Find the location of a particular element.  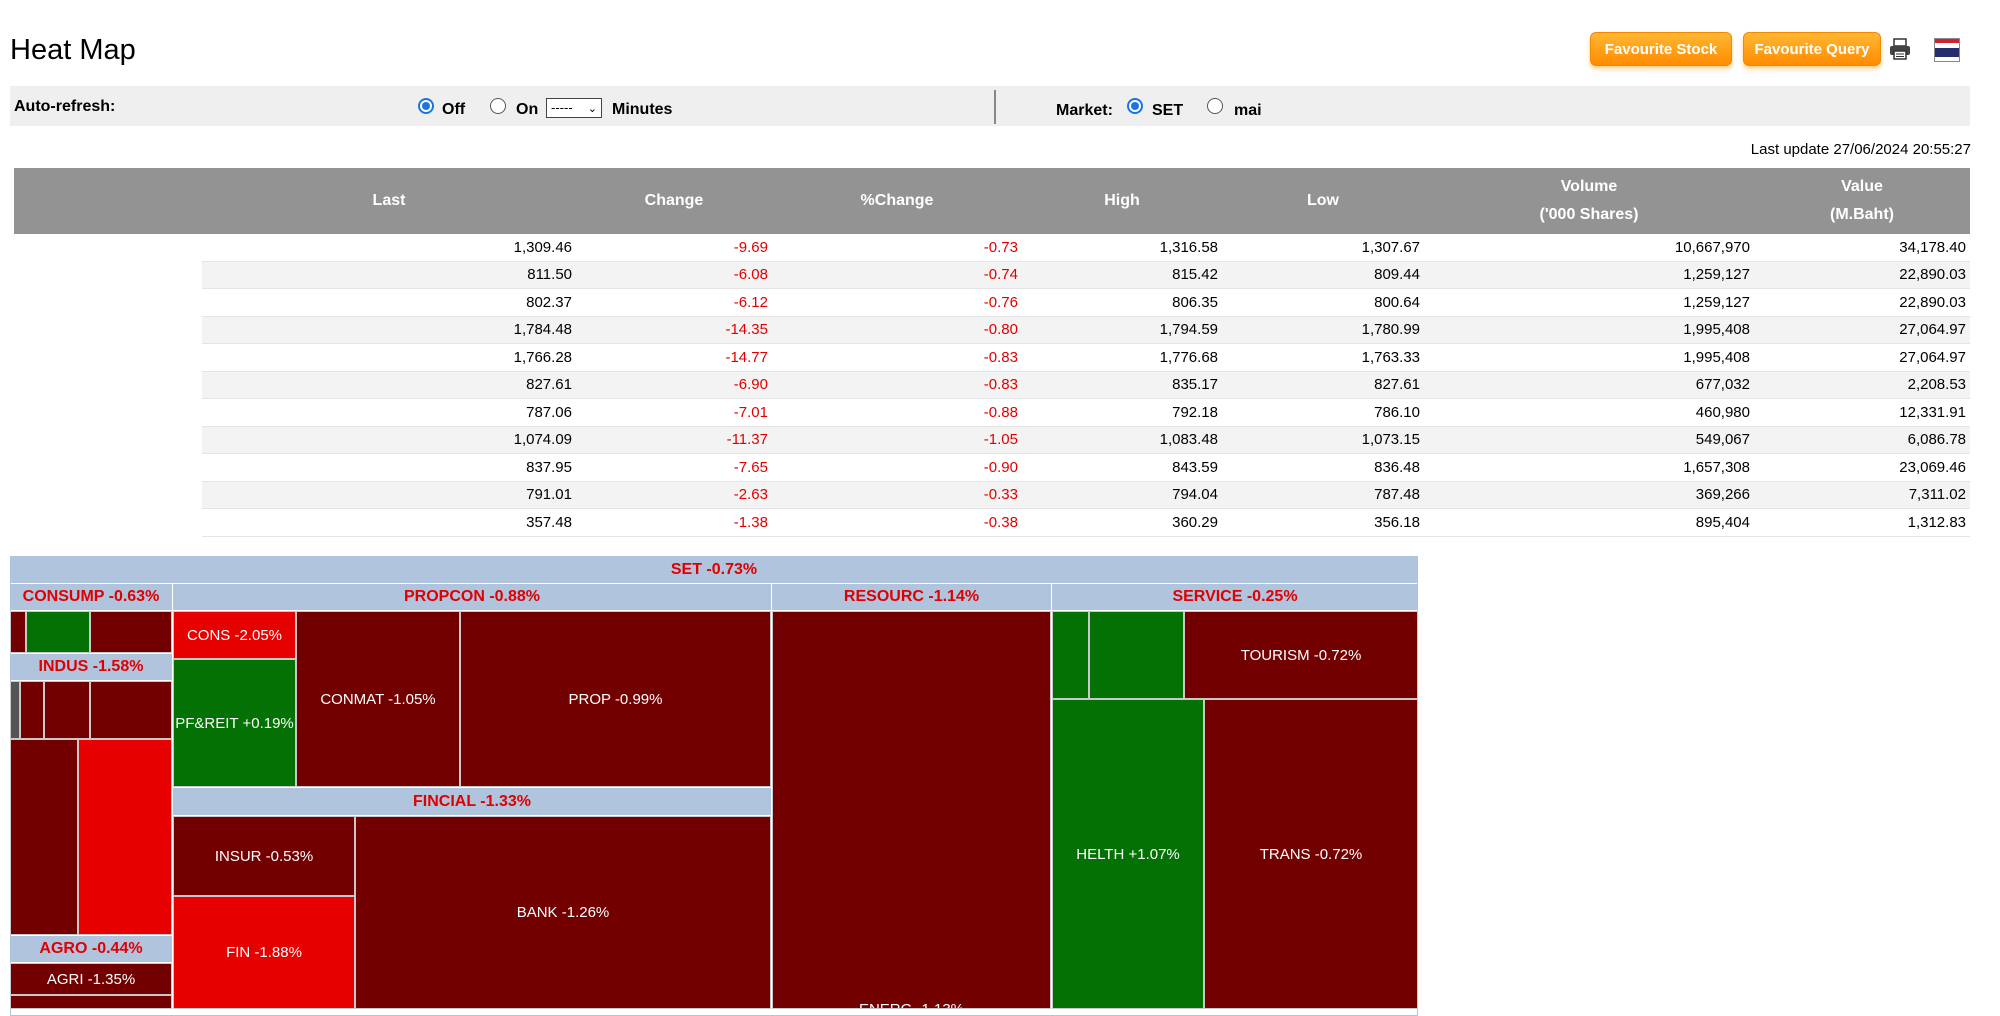

industry-cons-tile: CONS -2.05% is located at coordinates (234, 635).